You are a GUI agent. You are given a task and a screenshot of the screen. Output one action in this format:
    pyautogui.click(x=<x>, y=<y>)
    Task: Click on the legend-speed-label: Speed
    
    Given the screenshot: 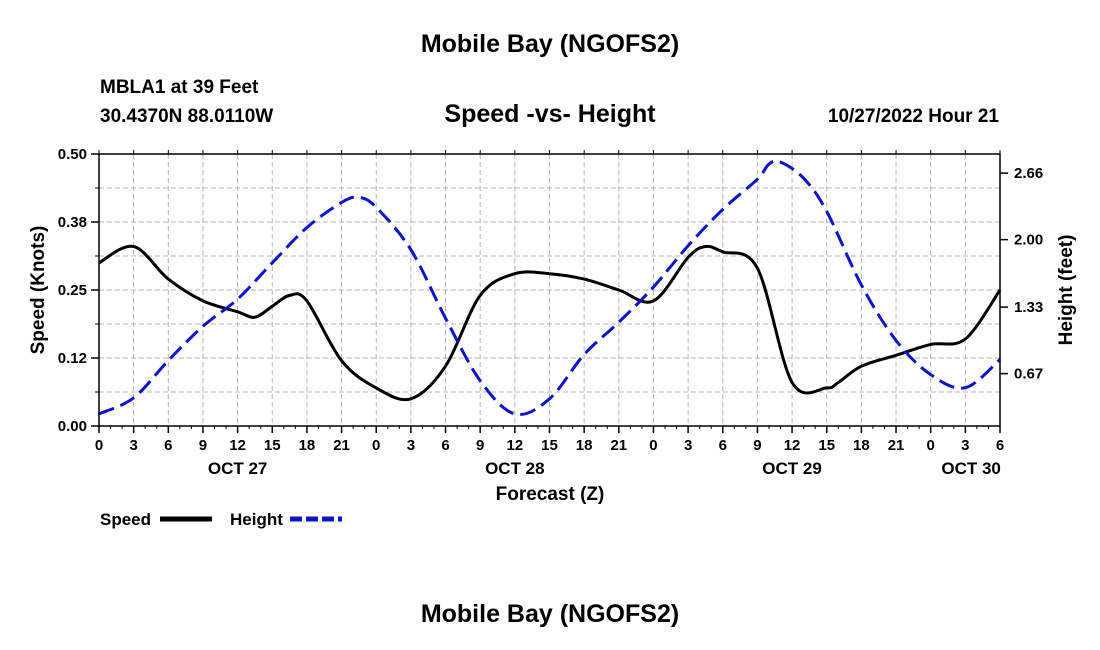 What is the action you would take?
    pyautogui.click(x=125, y=519)
    